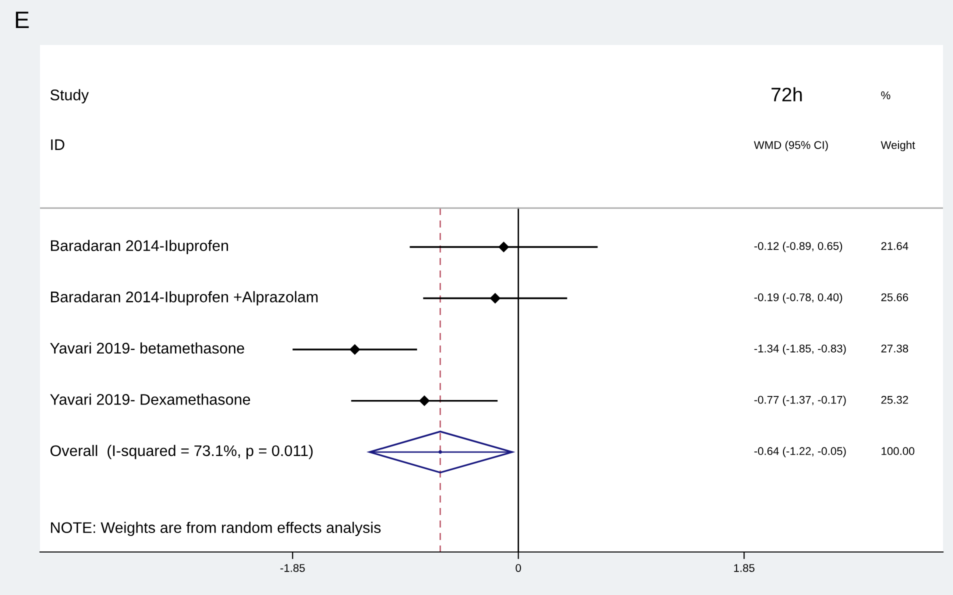 Image resolution: width=953 pixels, height=595 pixels. What do you see at coordinates (139, 247) in the screenshot?
I see `y-tick-label: Baradaran 2014-Ibuprofen` at bounding box center [139, 247].